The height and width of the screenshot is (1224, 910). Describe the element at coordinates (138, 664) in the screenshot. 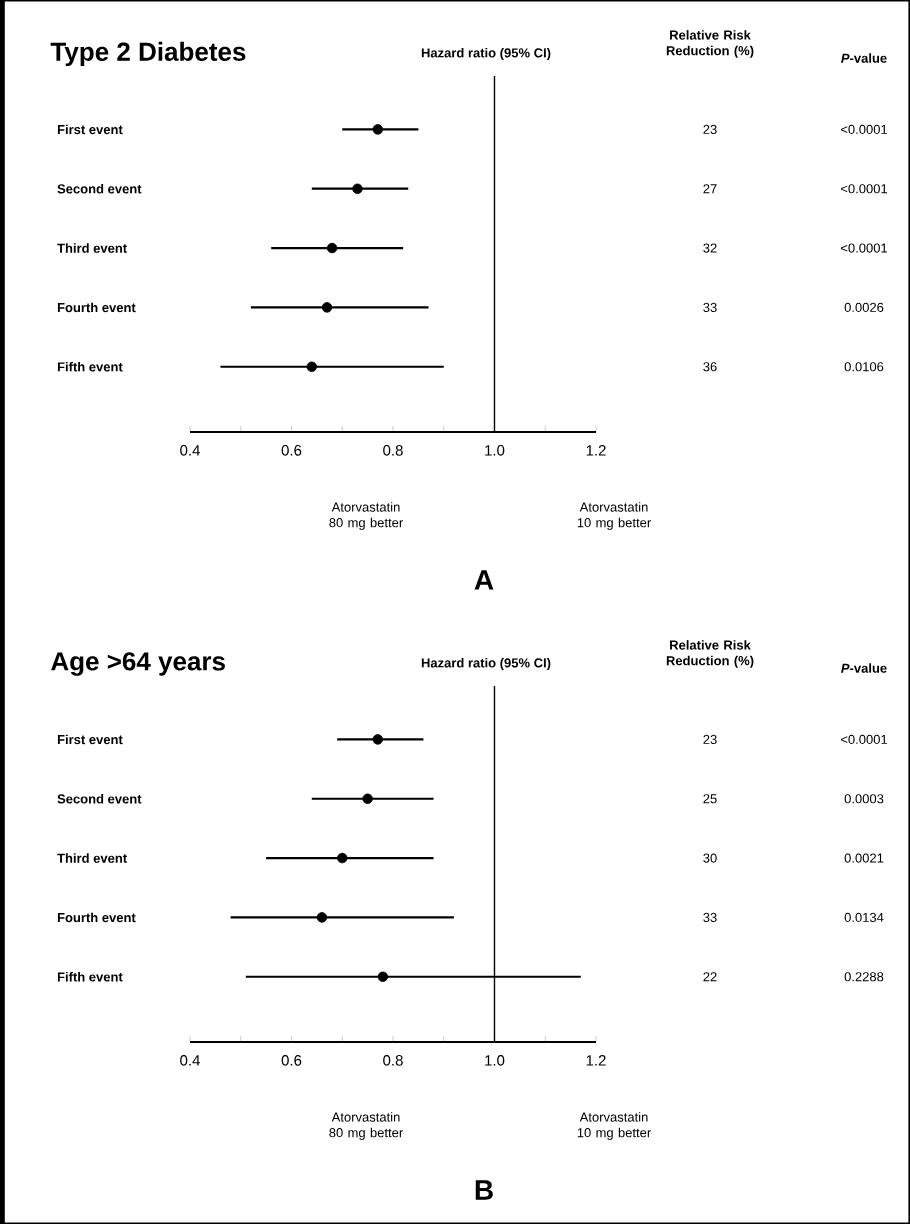

I see `chart-title: Age >64 years` at that location.